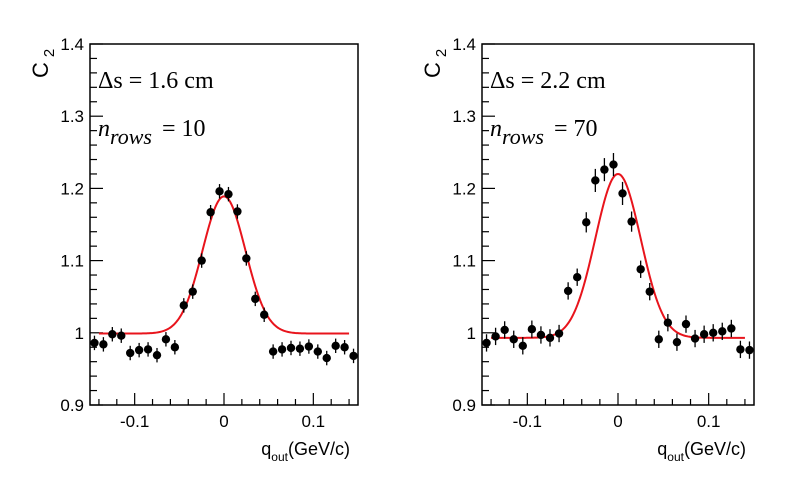 The height and width of the screenshot is (478, 789). Describe the element at coordinates (441, 53) in the screenshot. I see `y-axis-title-sub: 2` at that location.